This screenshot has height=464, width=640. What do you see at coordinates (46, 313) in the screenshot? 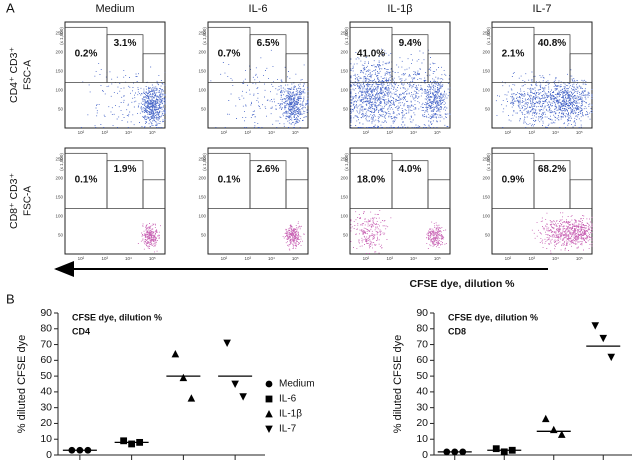
I see `y-tick-label: 90` at bounding box center [46, 313].